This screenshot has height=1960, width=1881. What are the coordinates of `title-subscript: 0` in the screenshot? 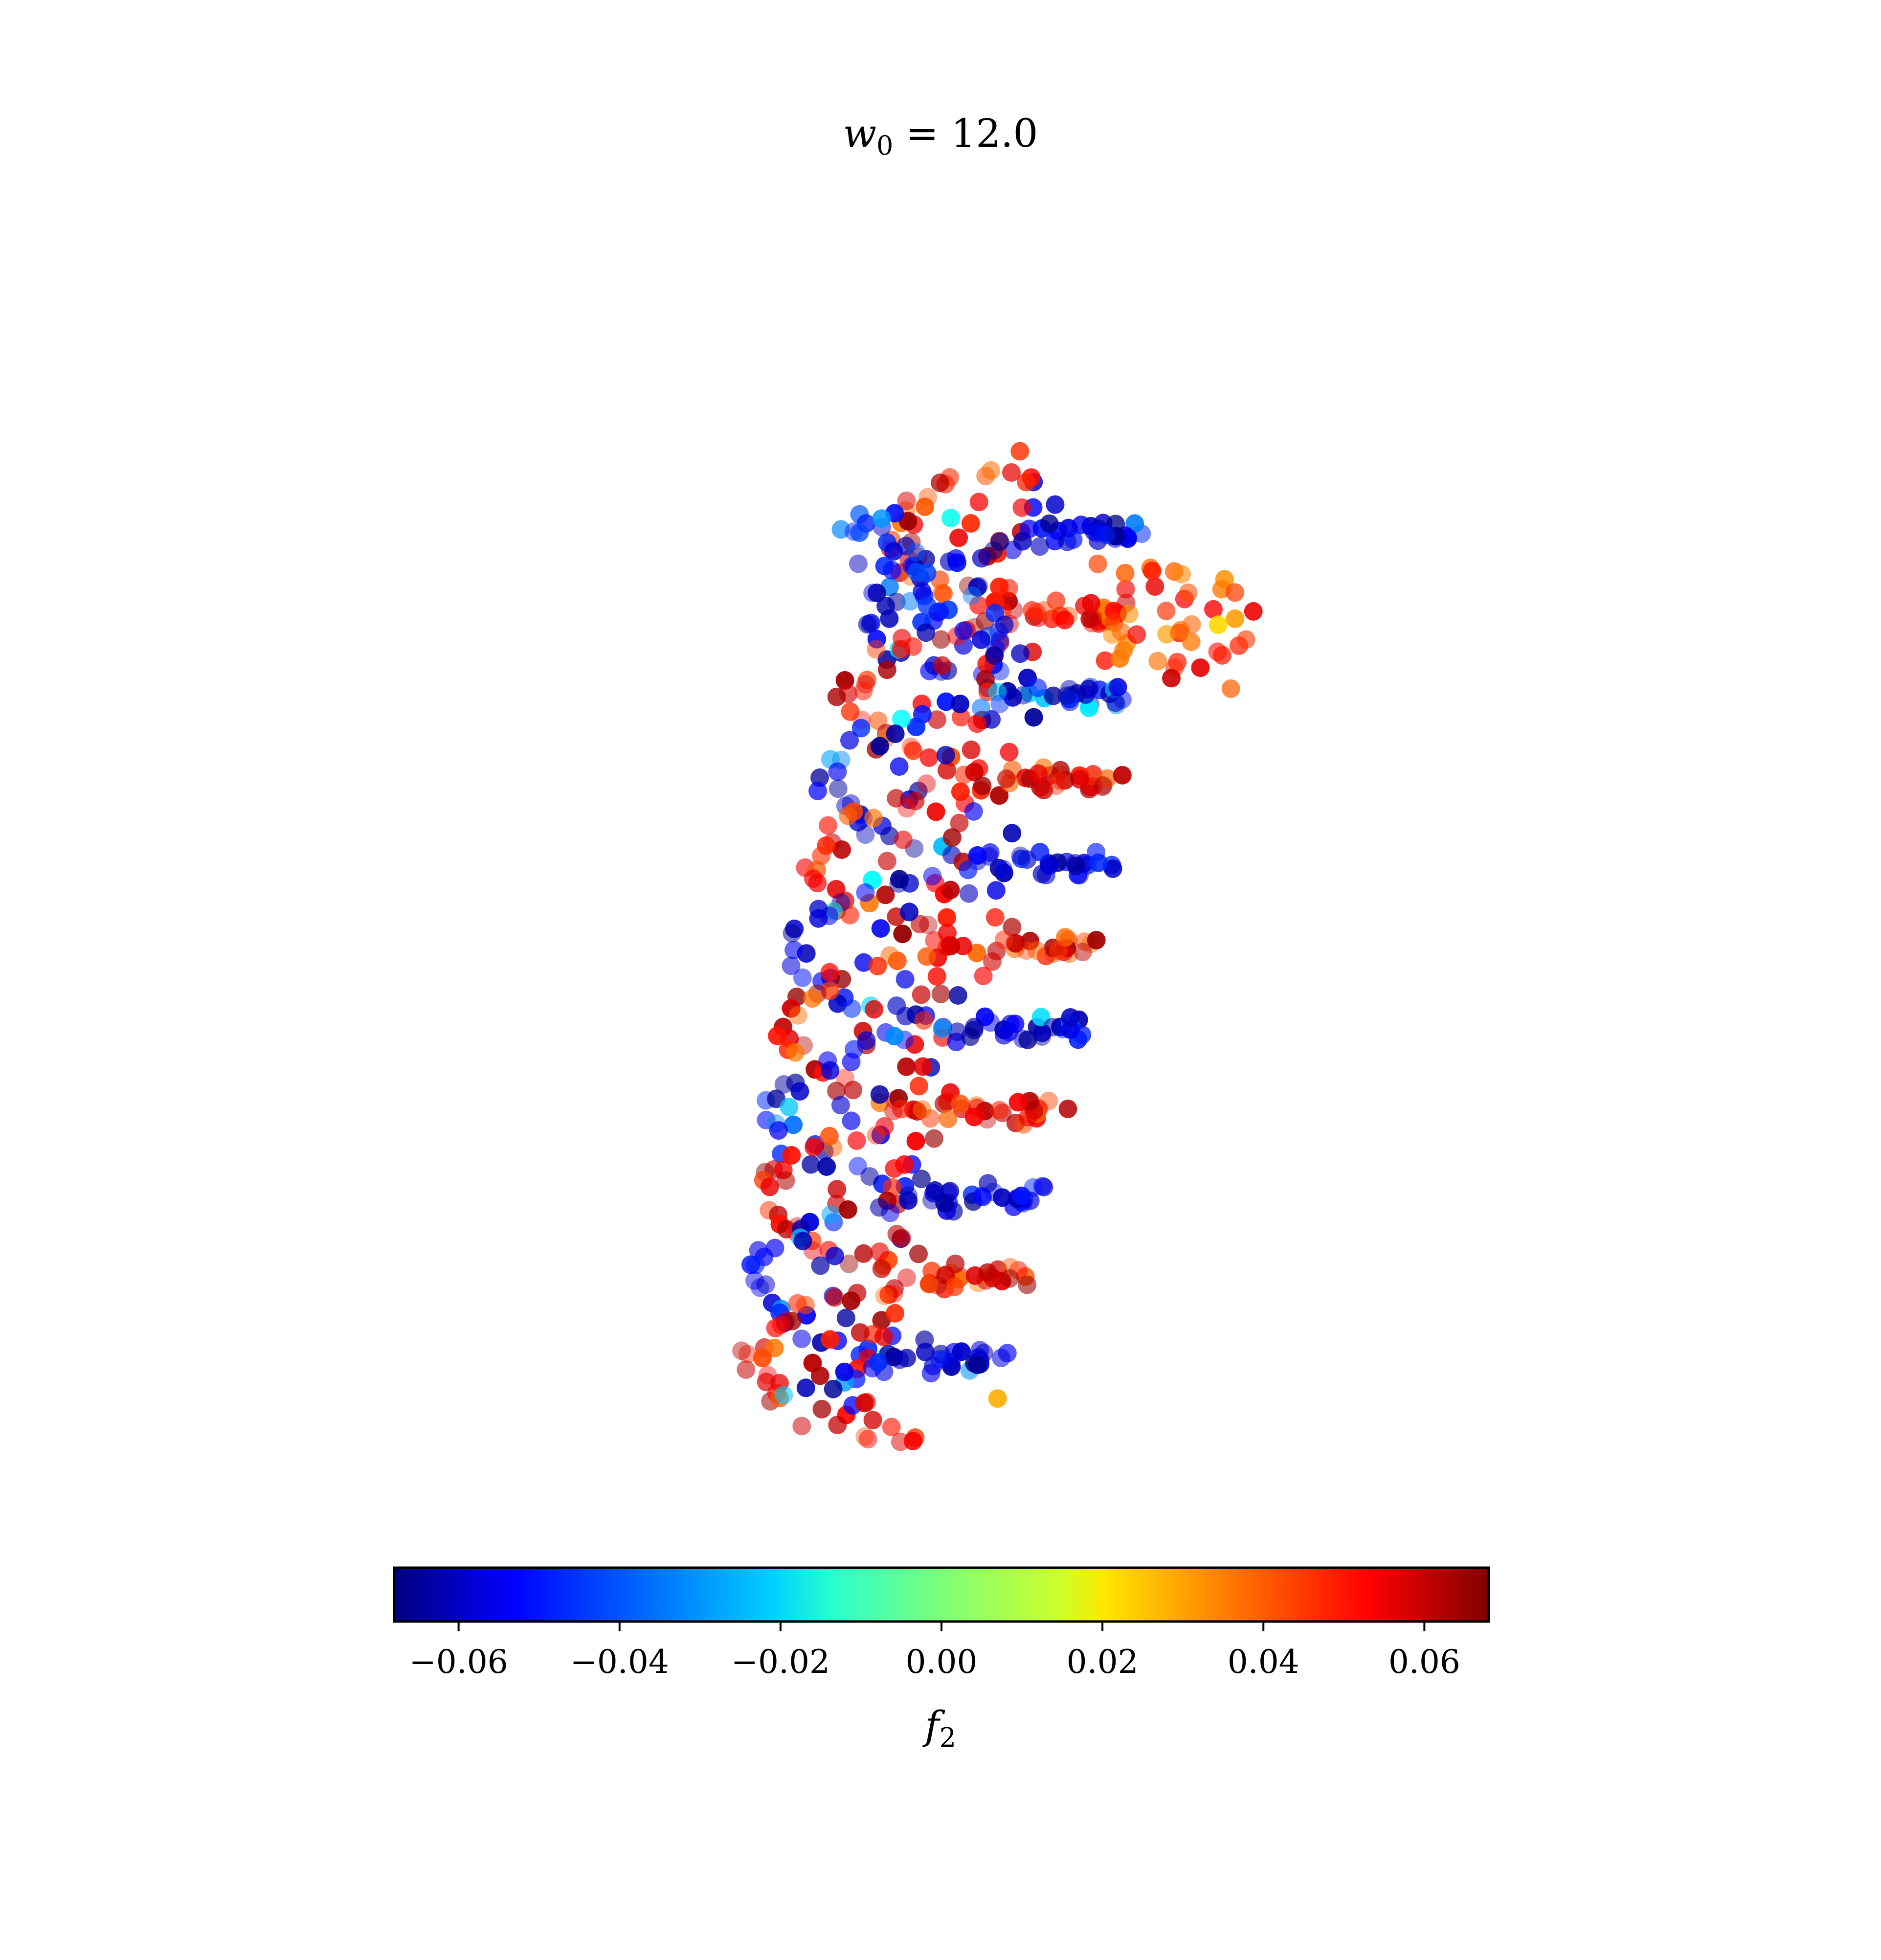 It's located at (884, 145).